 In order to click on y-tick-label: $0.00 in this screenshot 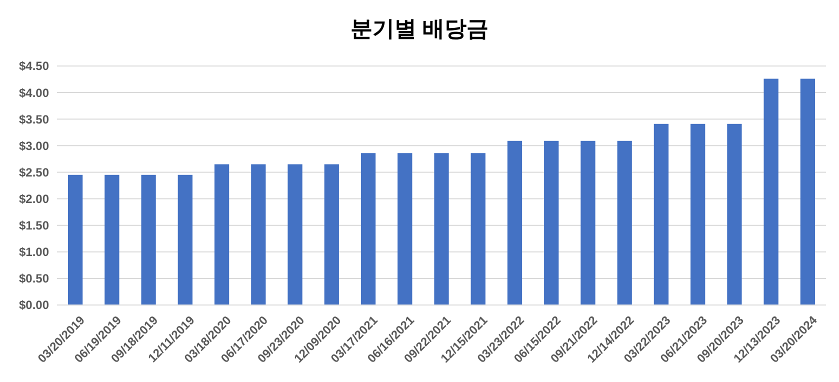, I will do `click(34, 305)`.